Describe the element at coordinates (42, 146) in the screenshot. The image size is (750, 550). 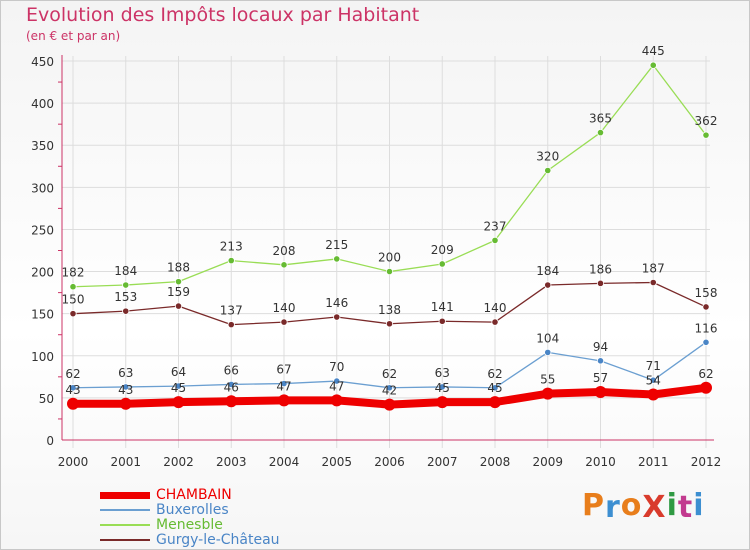
I see `y-tick-label: 350` at that location.